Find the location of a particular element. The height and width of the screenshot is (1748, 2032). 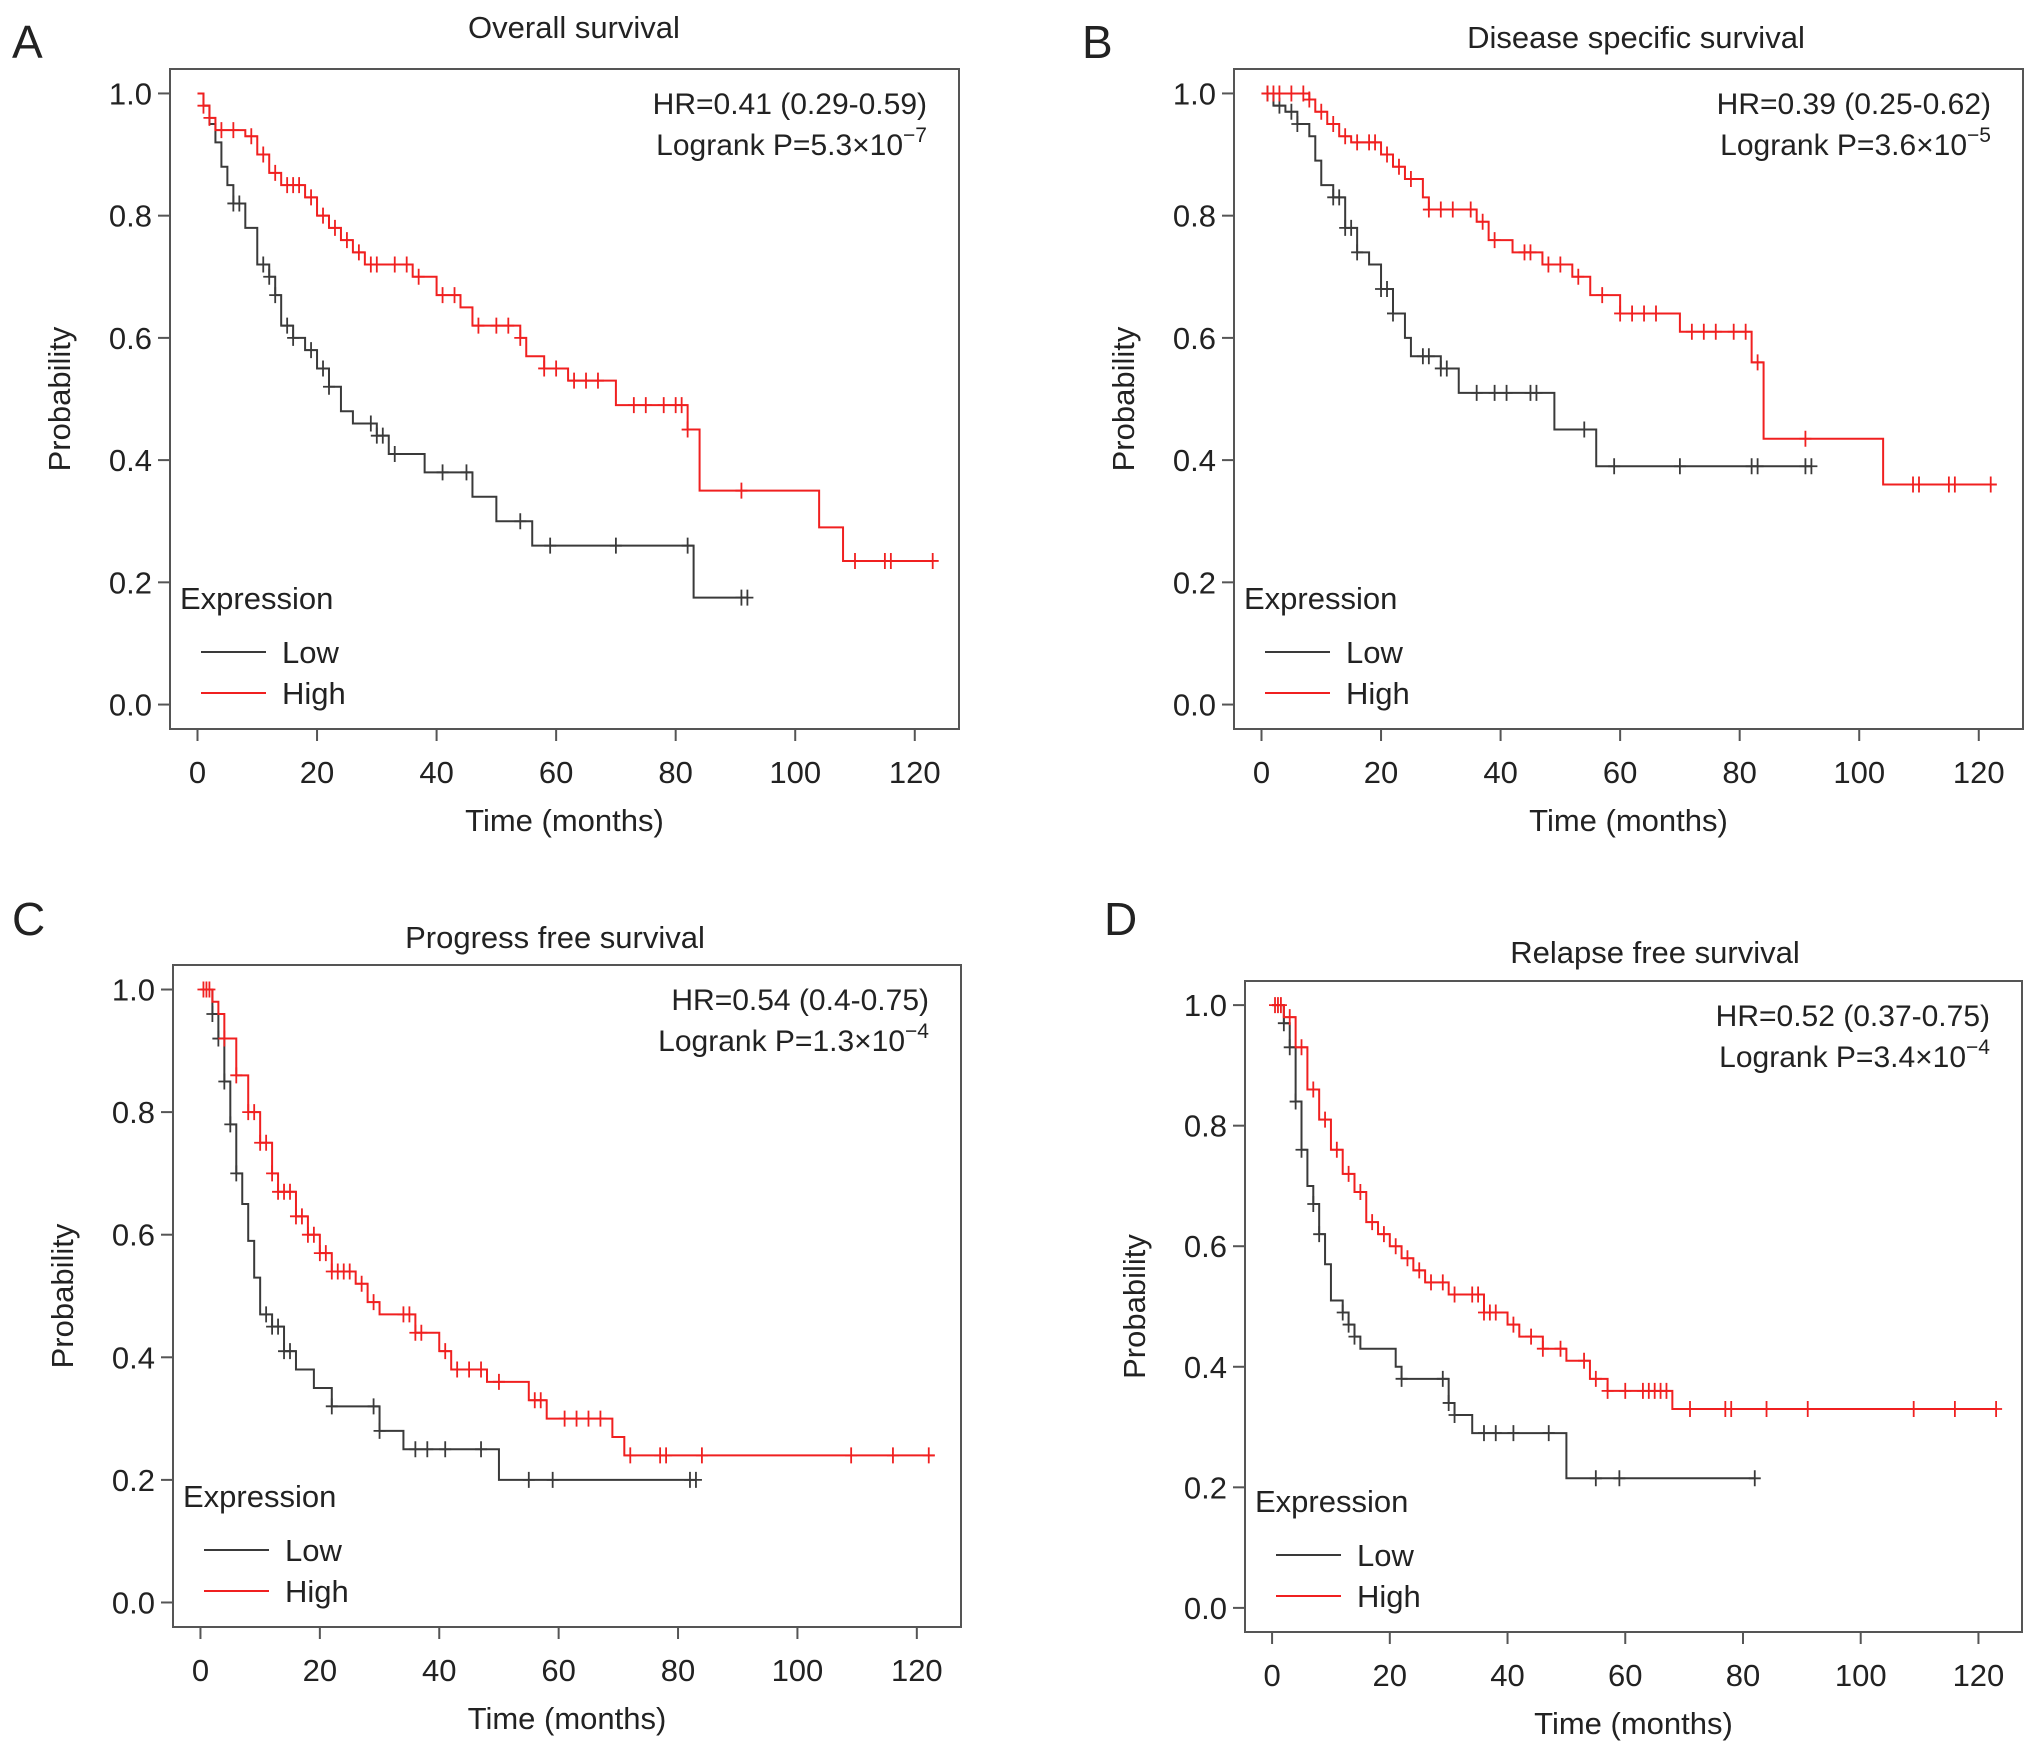

logrank-annotation: Logrank P=5.3×10−7 is located at coordinates (791, 143).